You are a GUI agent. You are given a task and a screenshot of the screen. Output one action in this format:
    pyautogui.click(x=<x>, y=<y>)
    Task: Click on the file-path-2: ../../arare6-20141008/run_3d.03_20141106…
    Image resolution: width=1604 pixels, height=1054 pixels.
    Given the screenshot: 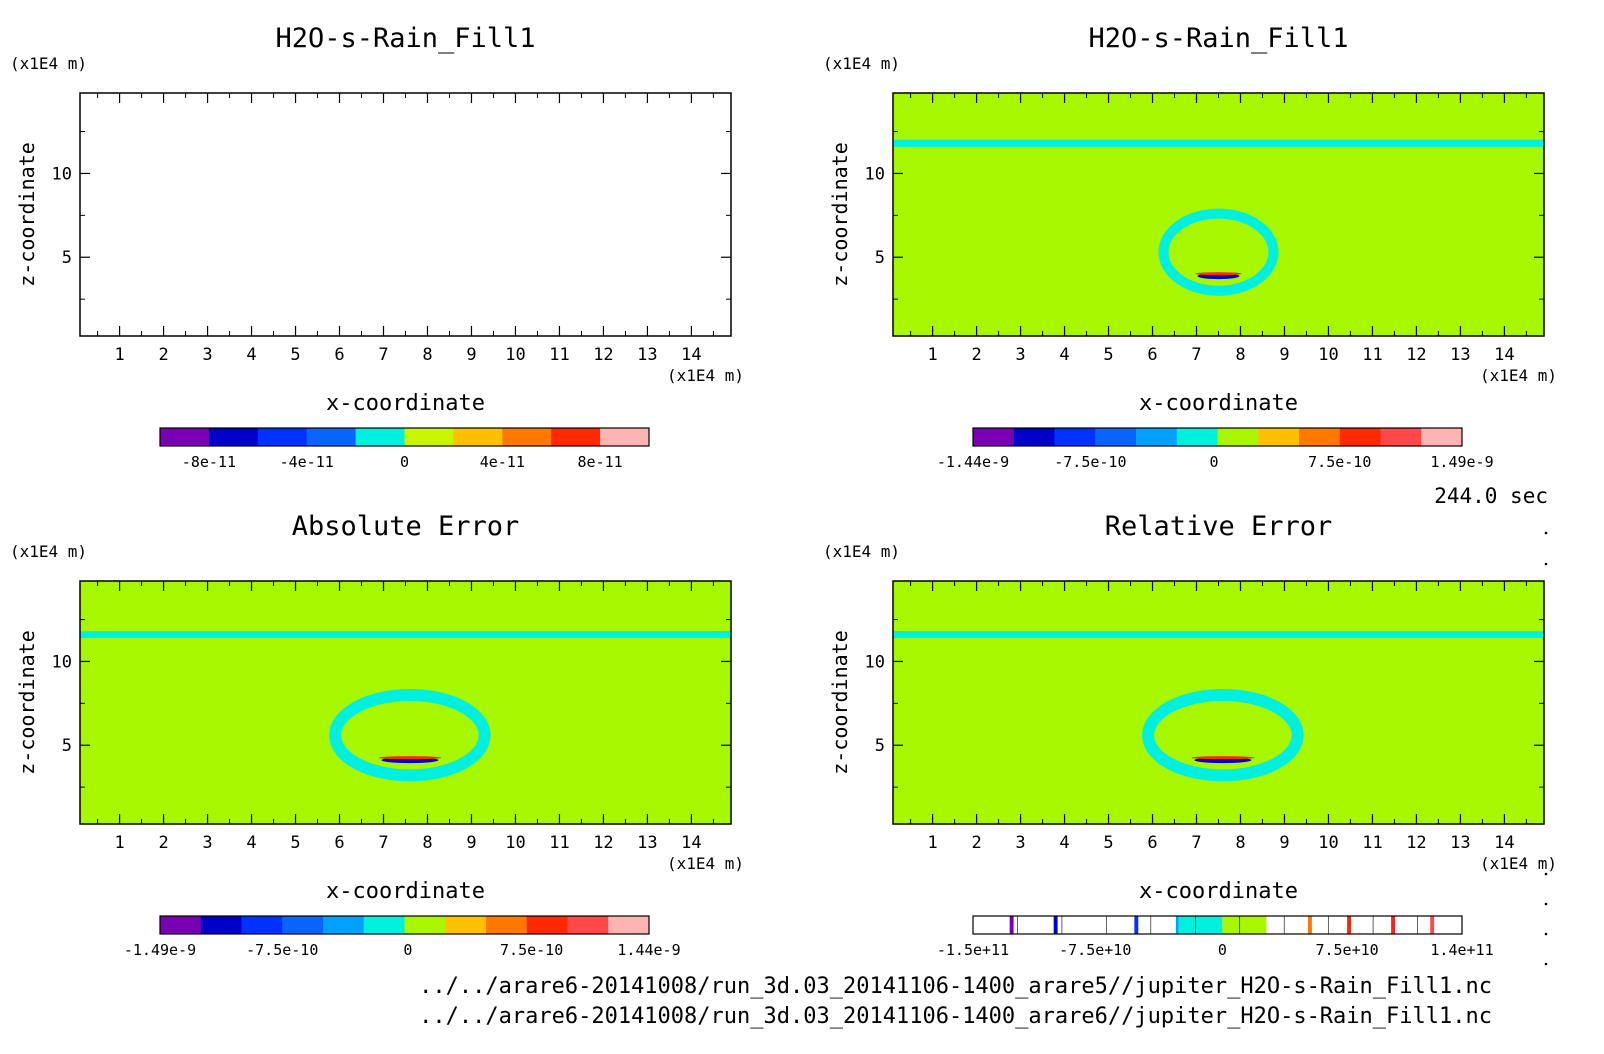 What is the action you would take?
    pyautogui.click(x=955, y=1016)
    